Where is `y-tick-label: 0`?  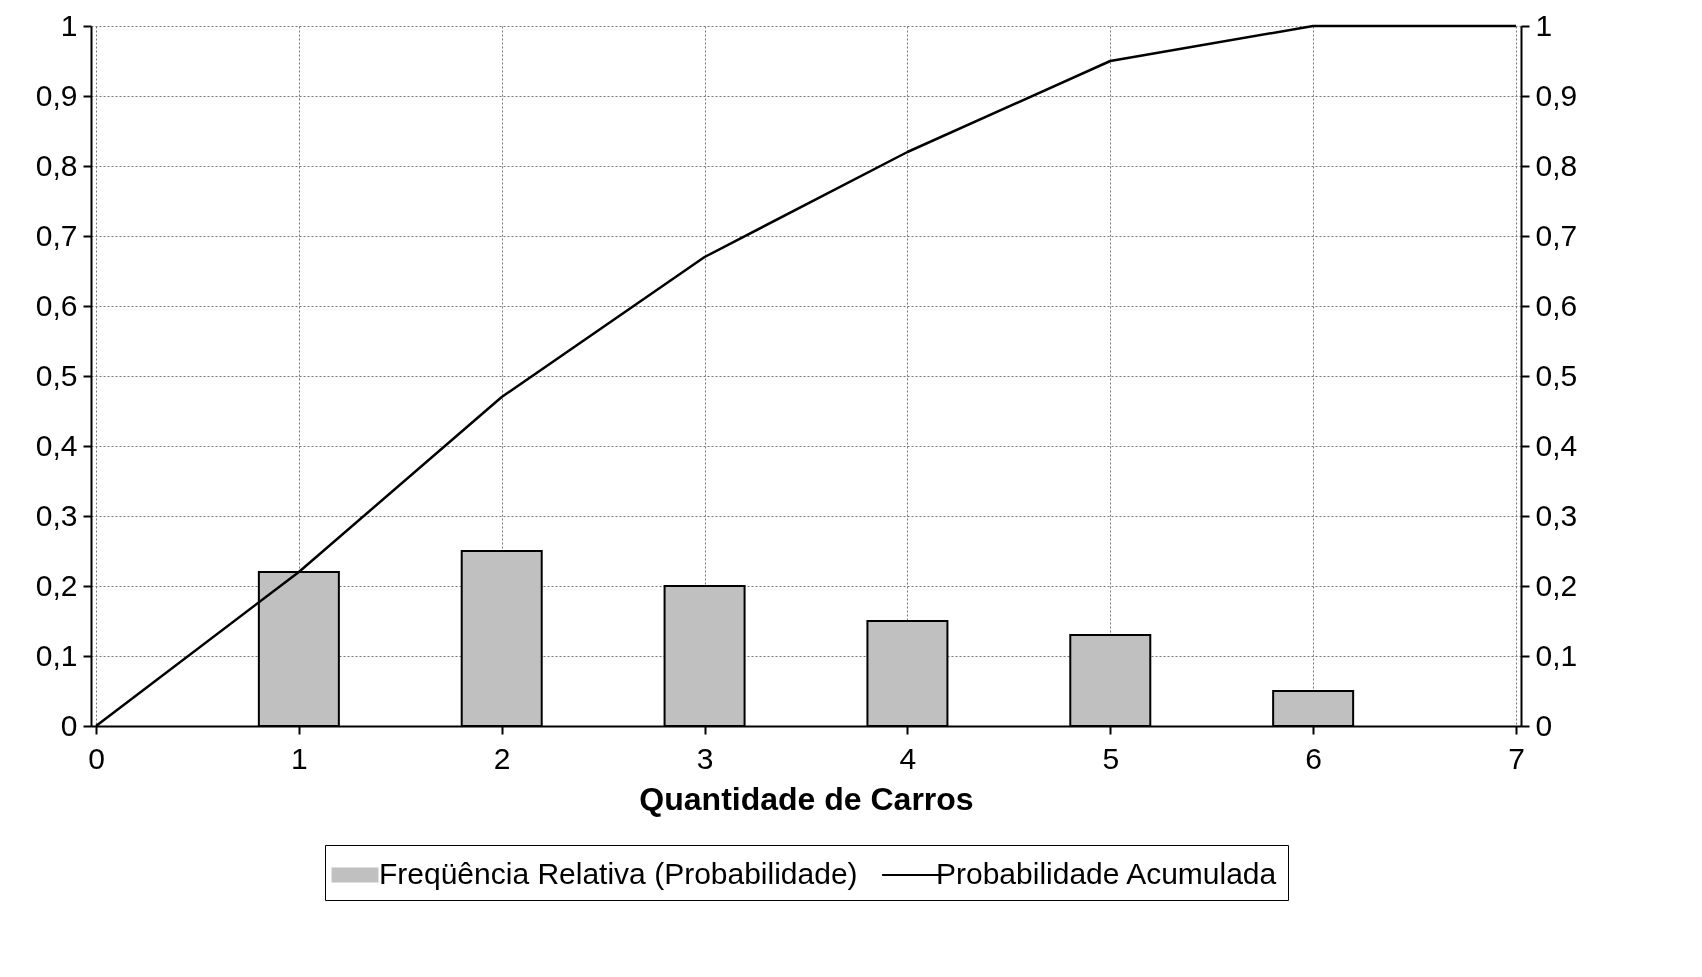 y-tick-label: 0 is located at coordinates (69, 725).